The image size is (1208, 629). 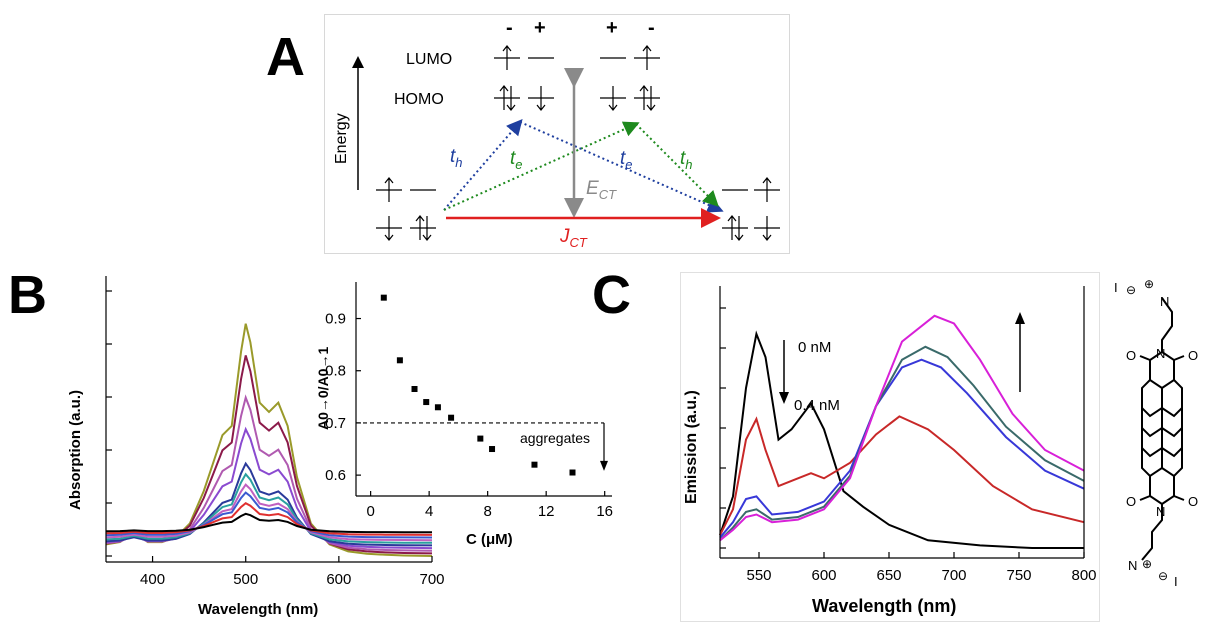 What do you see at coordinates (487, 511) in the screenshot?
I see `inset-x-tick-label: 8` at bounding box center [487, 511].